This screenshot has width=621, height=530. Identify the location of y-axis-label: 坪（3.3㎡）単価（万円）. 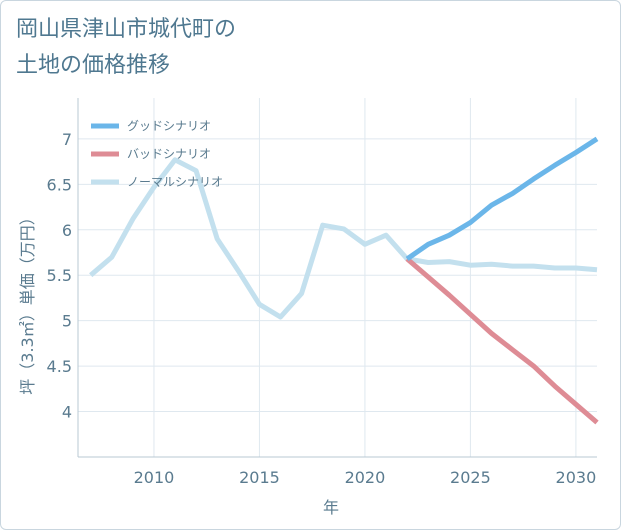
(27, 301).